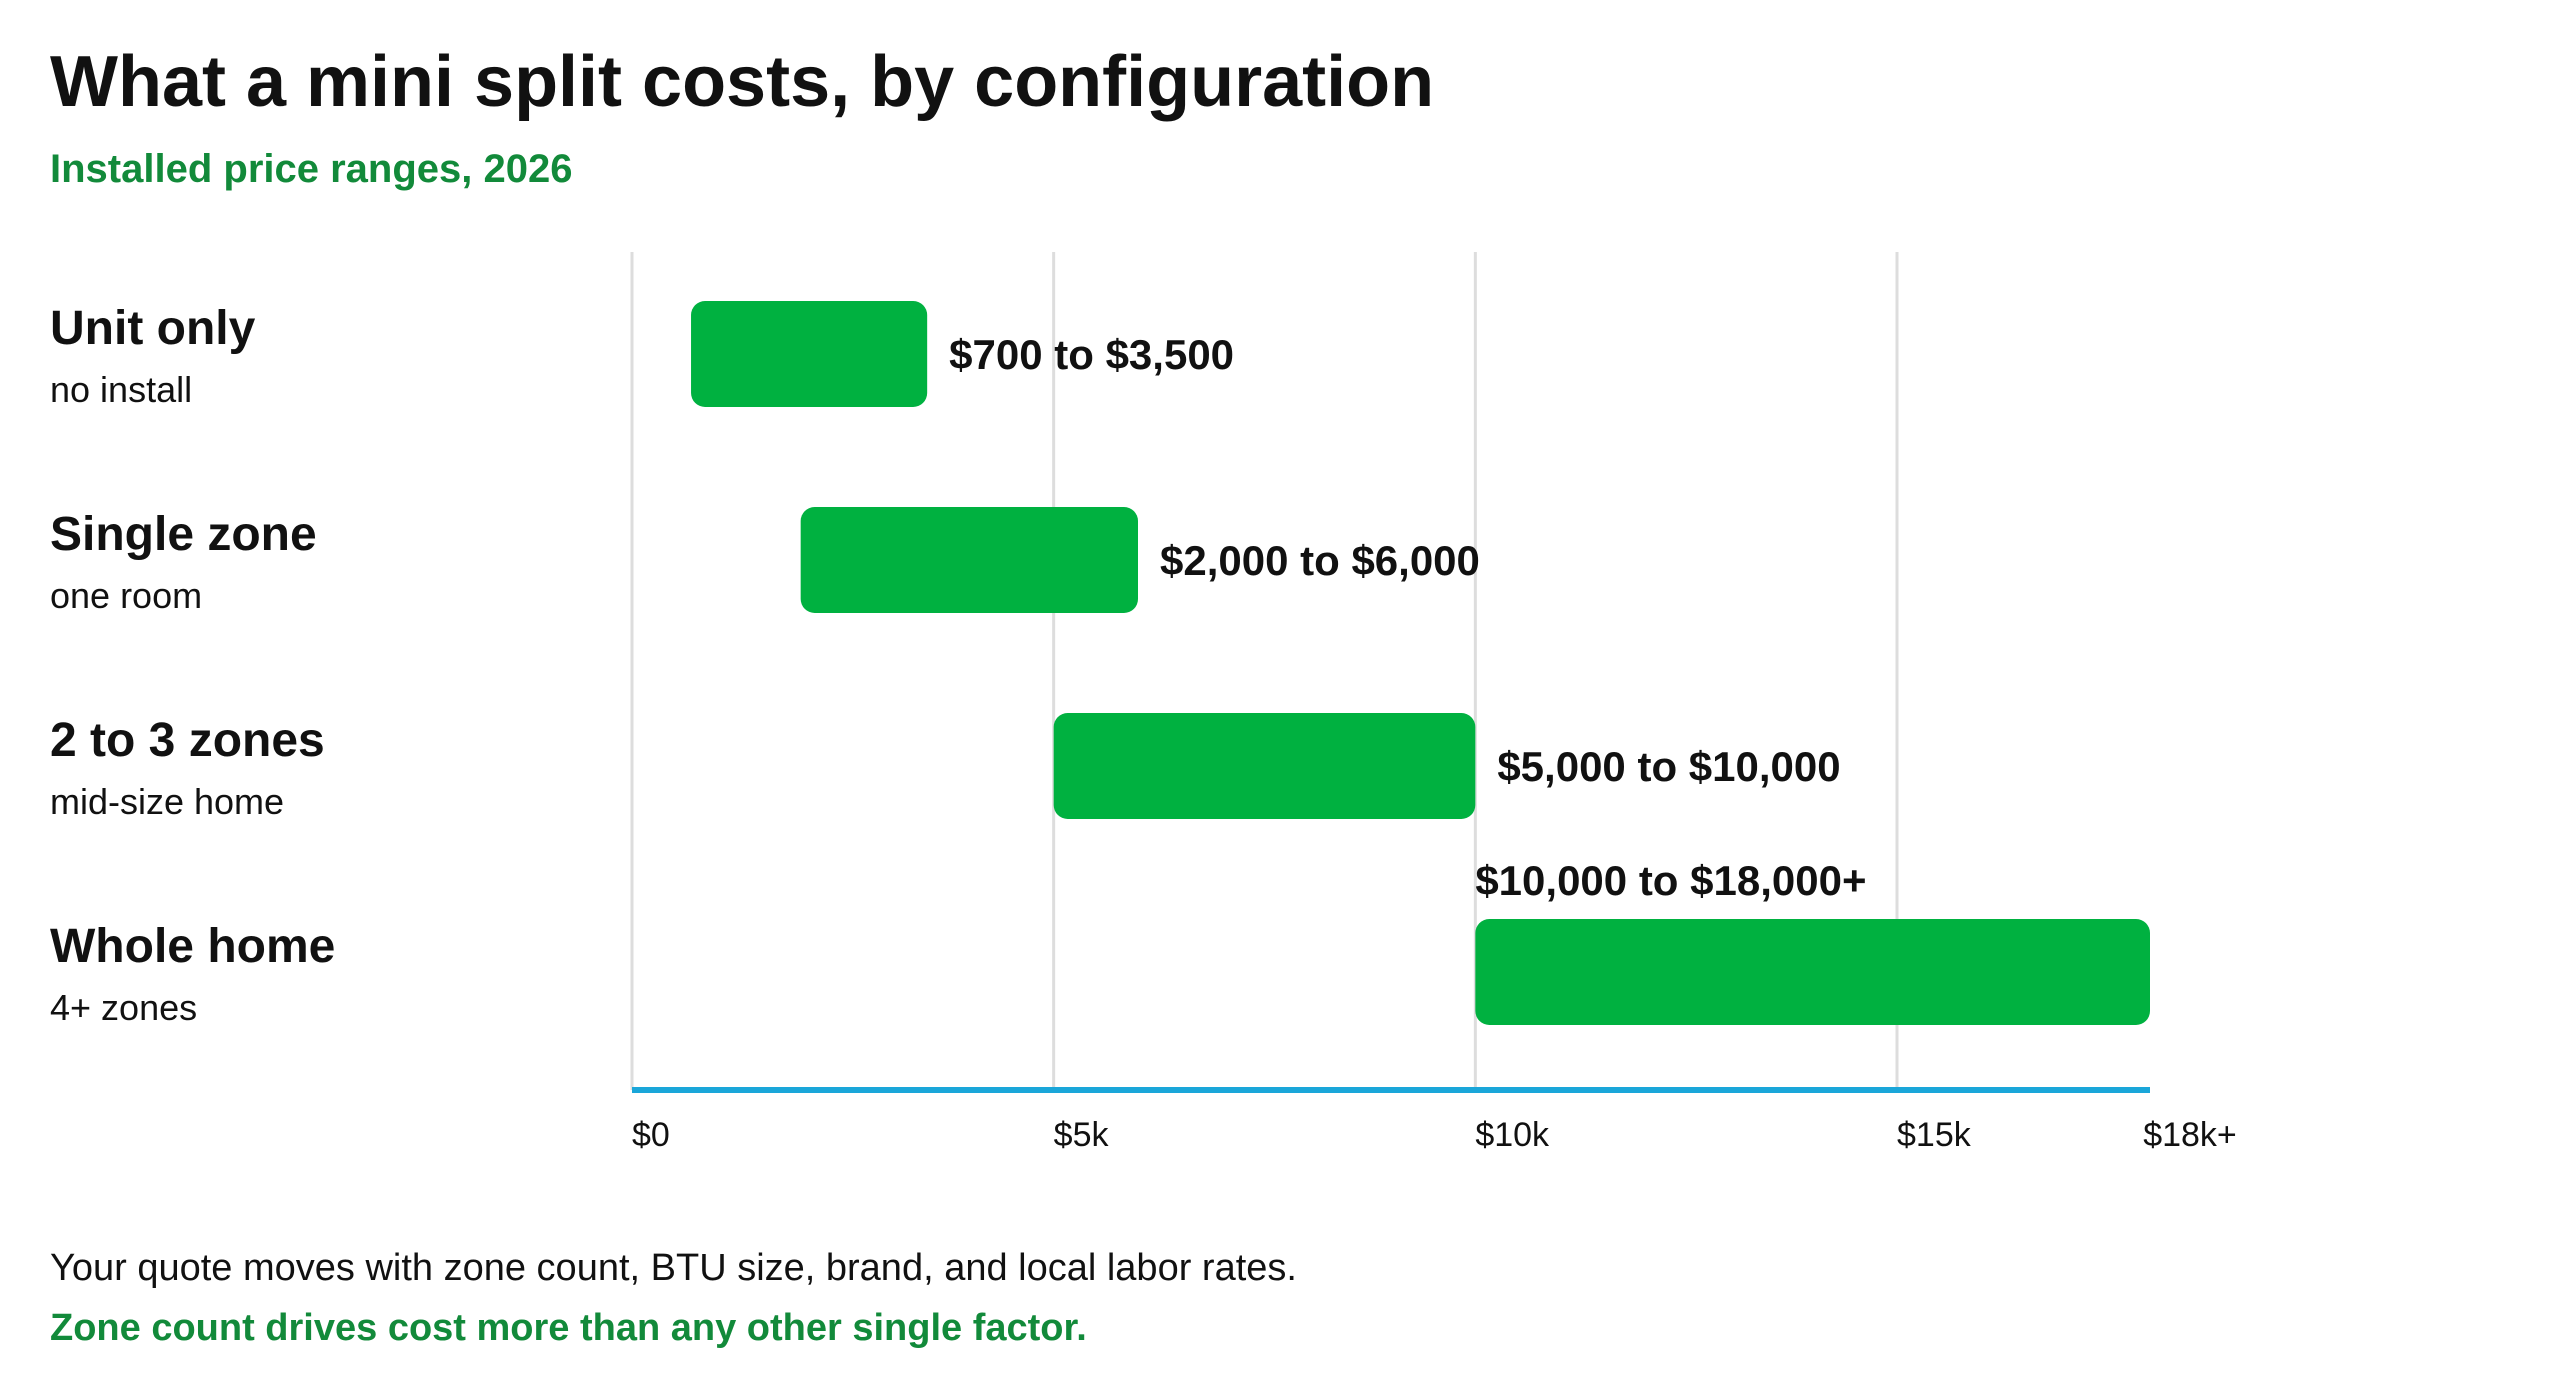 This screenshot has height=1375, width=2563. What do you see at coordinates (183, 534) in the screenshot?
I see `category-label: Single zone` at bounding box center [183, 534].